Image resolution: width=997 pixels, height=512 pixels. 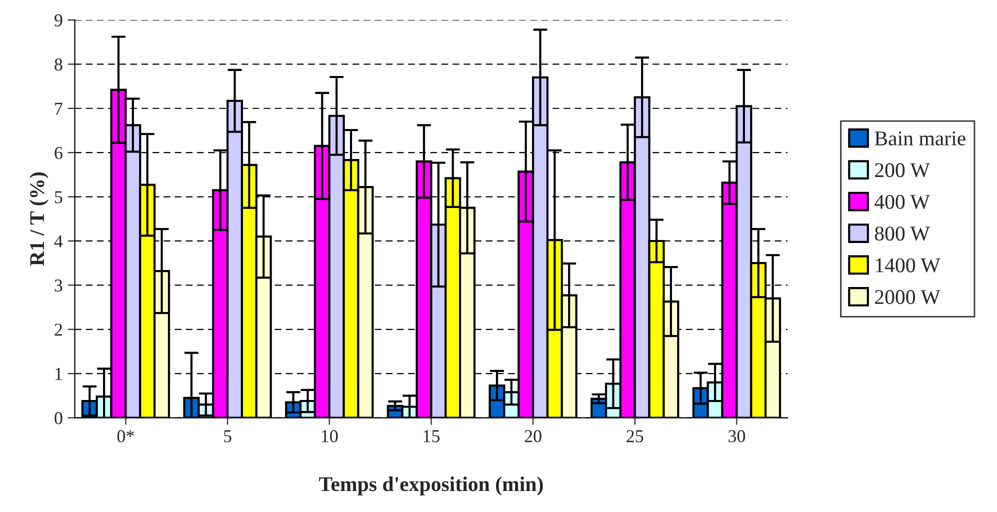 I want to click on x-tick-label: 30, so click(x=737, y=436).